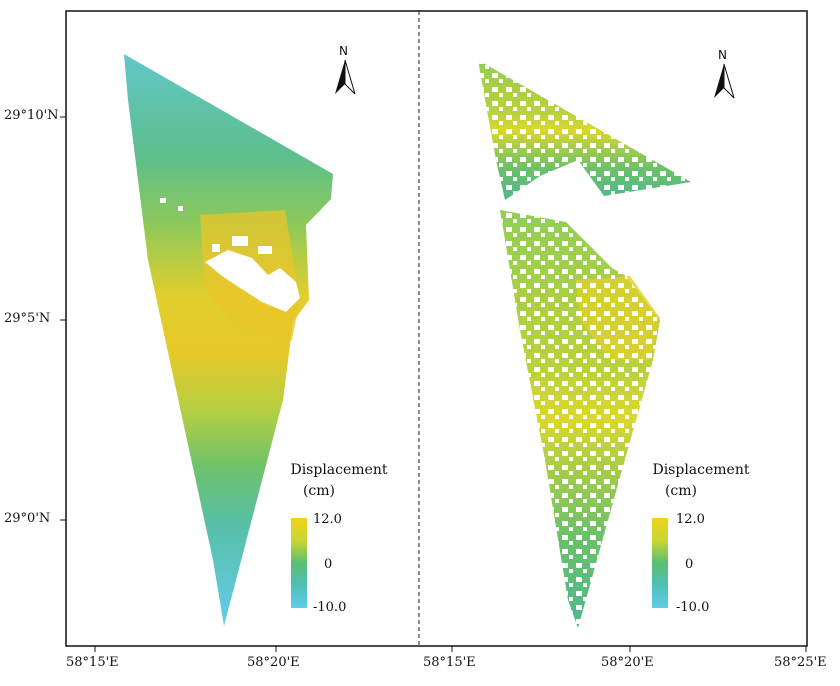 The image size is (840, 686). I want to click on left-legend-title-line1: Displacement, so click(339, 470).